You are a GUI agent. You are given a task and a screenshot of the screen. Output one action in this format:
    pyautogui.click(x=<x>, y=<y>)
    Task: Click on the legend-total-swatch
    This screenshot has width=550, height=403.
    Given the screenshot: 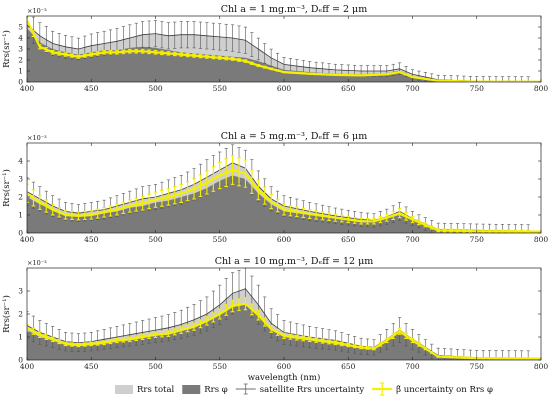 What is the action you would take?
    pyautogui.click(x=124, y=389)
    